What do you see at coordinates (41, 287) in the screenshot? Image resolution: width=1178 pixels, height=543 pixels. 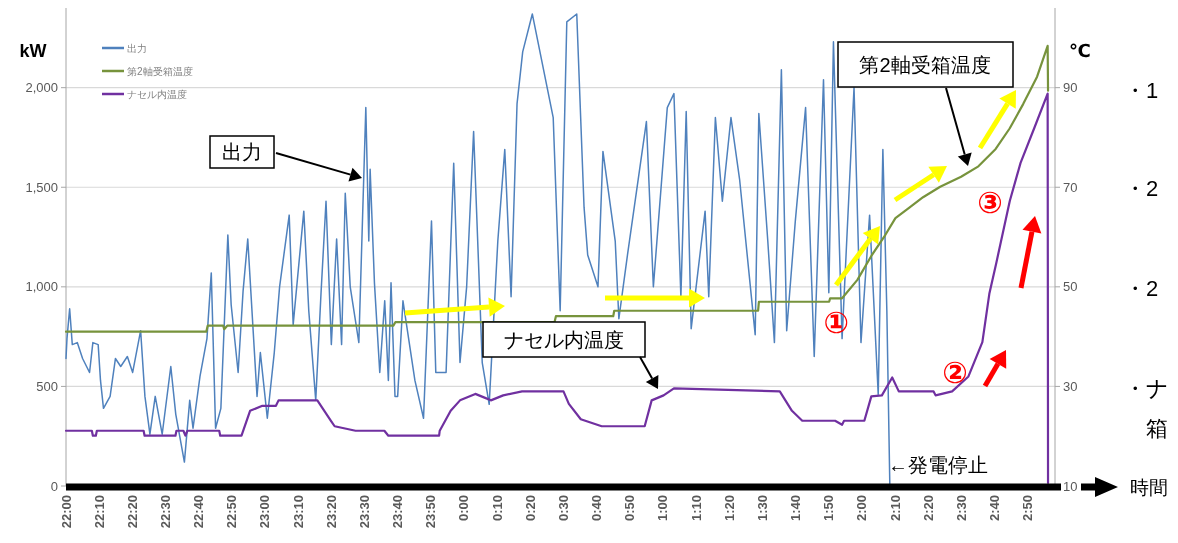 I see `y-tick-label: 1,000` at bounding box center [41, 287].